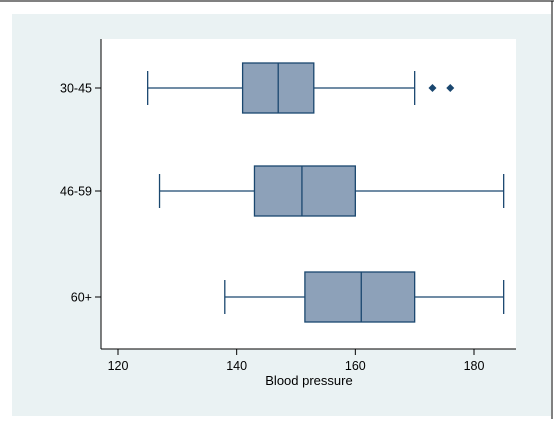  Describe the element at coordinates (118, 366) in the screenshot. I see `x-tick-label: 120` at that location.